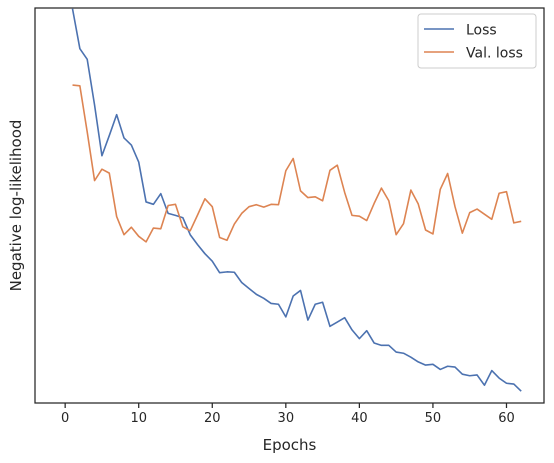 This screenshot has width=554, height=463. What do you see at coordinates (494, 54) in the screenshot?
I see `legend-label-val-loss: Val. loss` at bounding box center [494, 54].